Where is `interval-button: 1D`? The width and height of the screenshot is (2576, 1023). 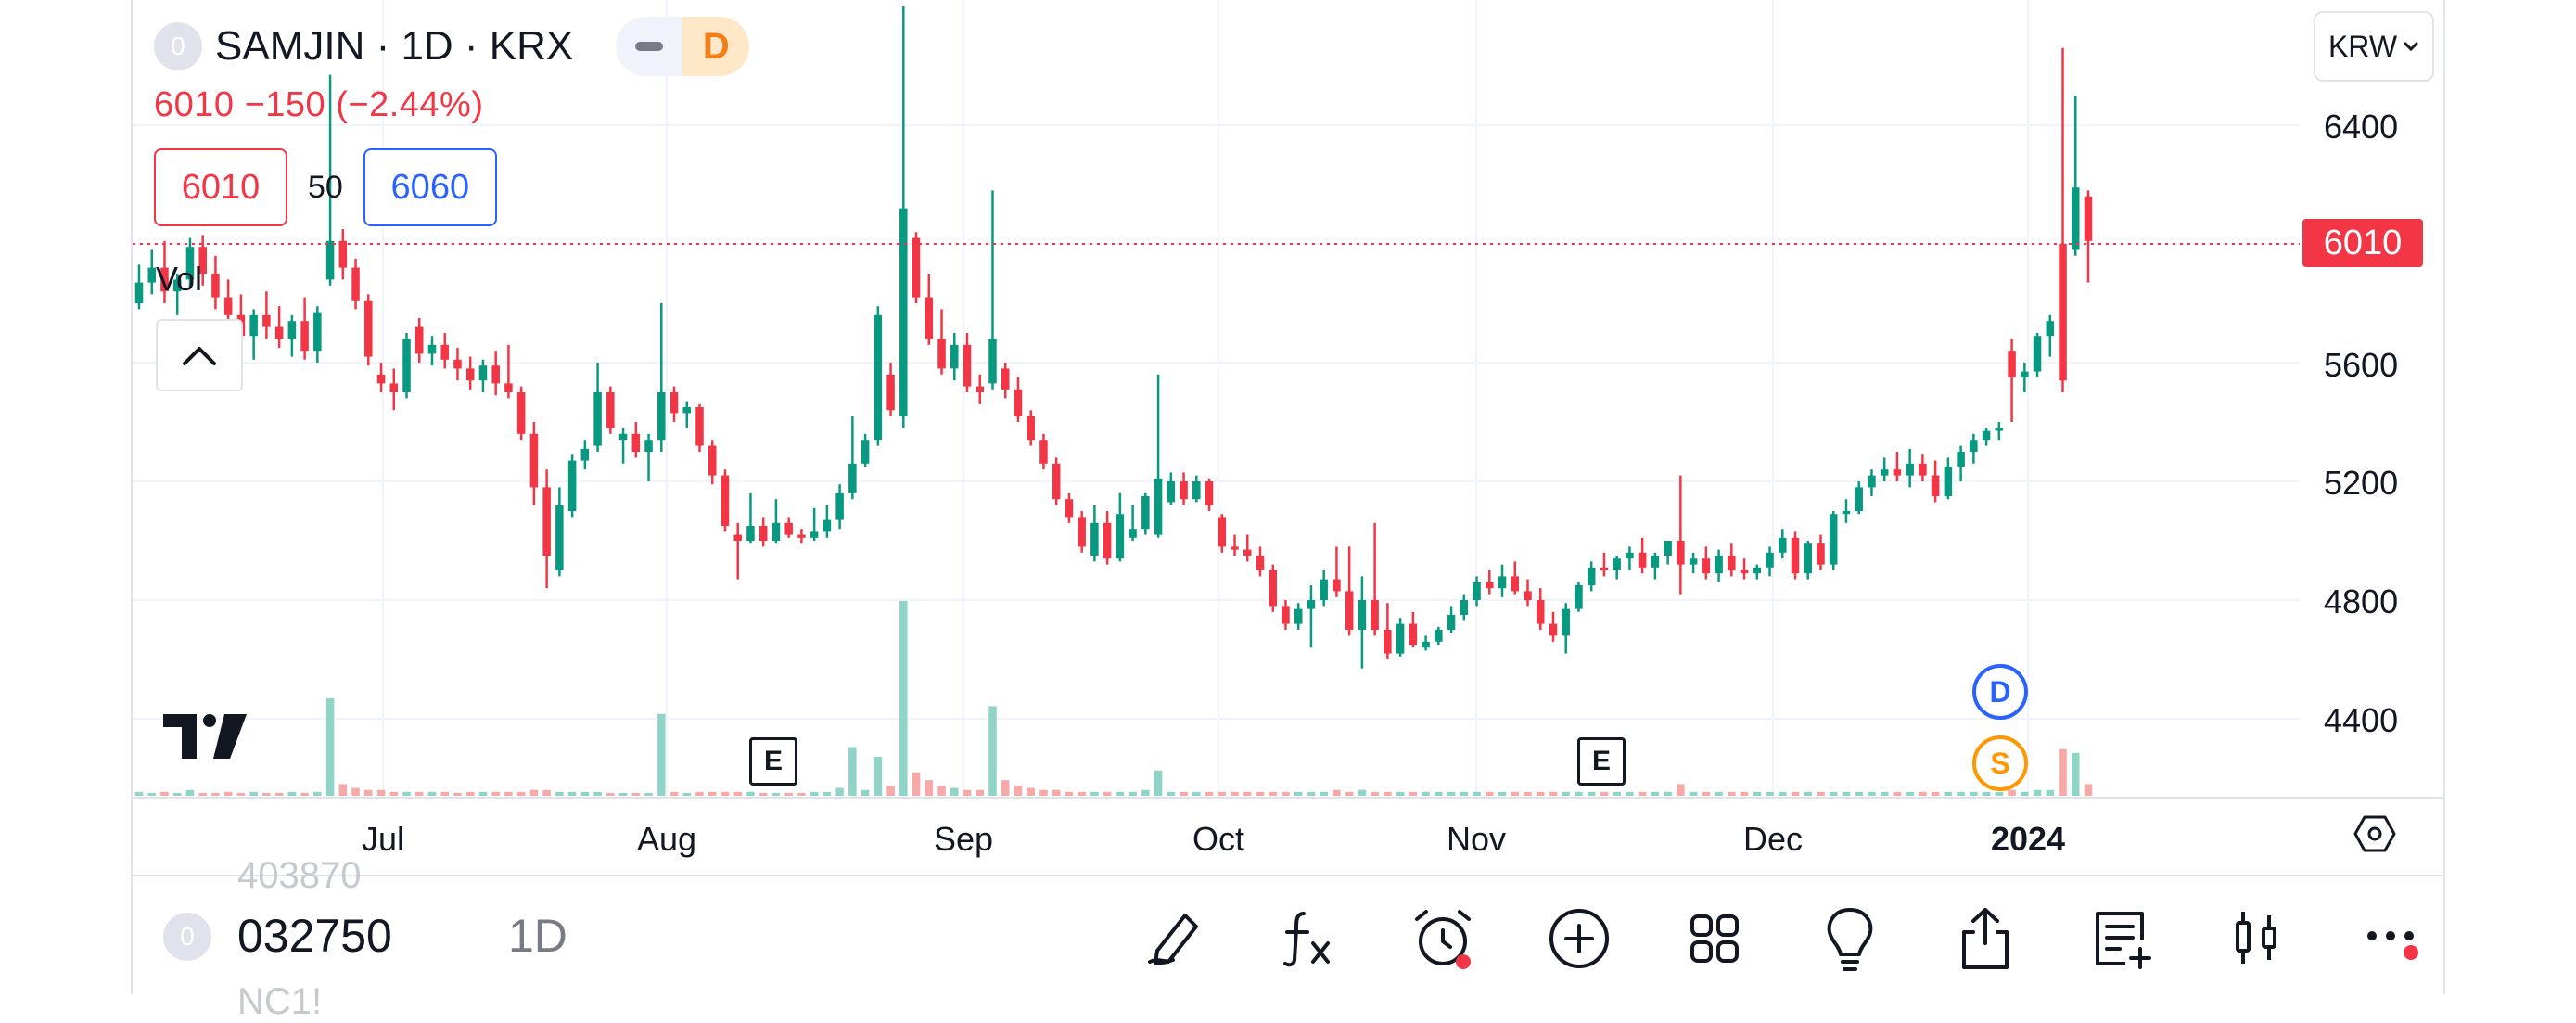
interval-button: 1D is located at coordinates (538, 936).